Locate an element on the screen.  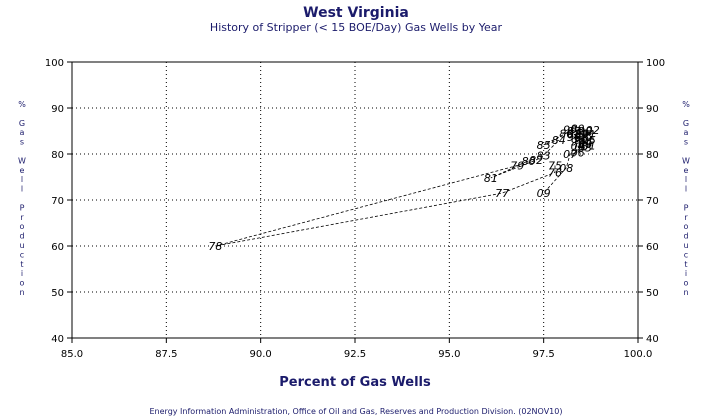
y-tick-label-left: 90 is located at coordinates (57, 109).